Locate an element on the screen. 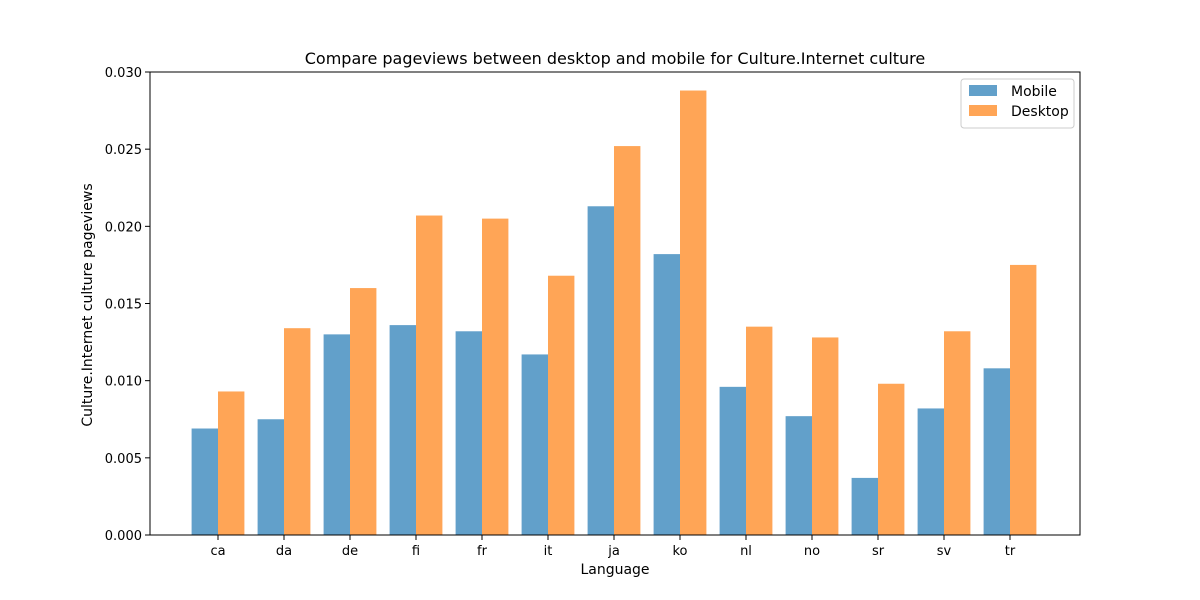 This screenshot has height=600, width=1200. bar-mobile-ca is located at coordinates (204, 481).